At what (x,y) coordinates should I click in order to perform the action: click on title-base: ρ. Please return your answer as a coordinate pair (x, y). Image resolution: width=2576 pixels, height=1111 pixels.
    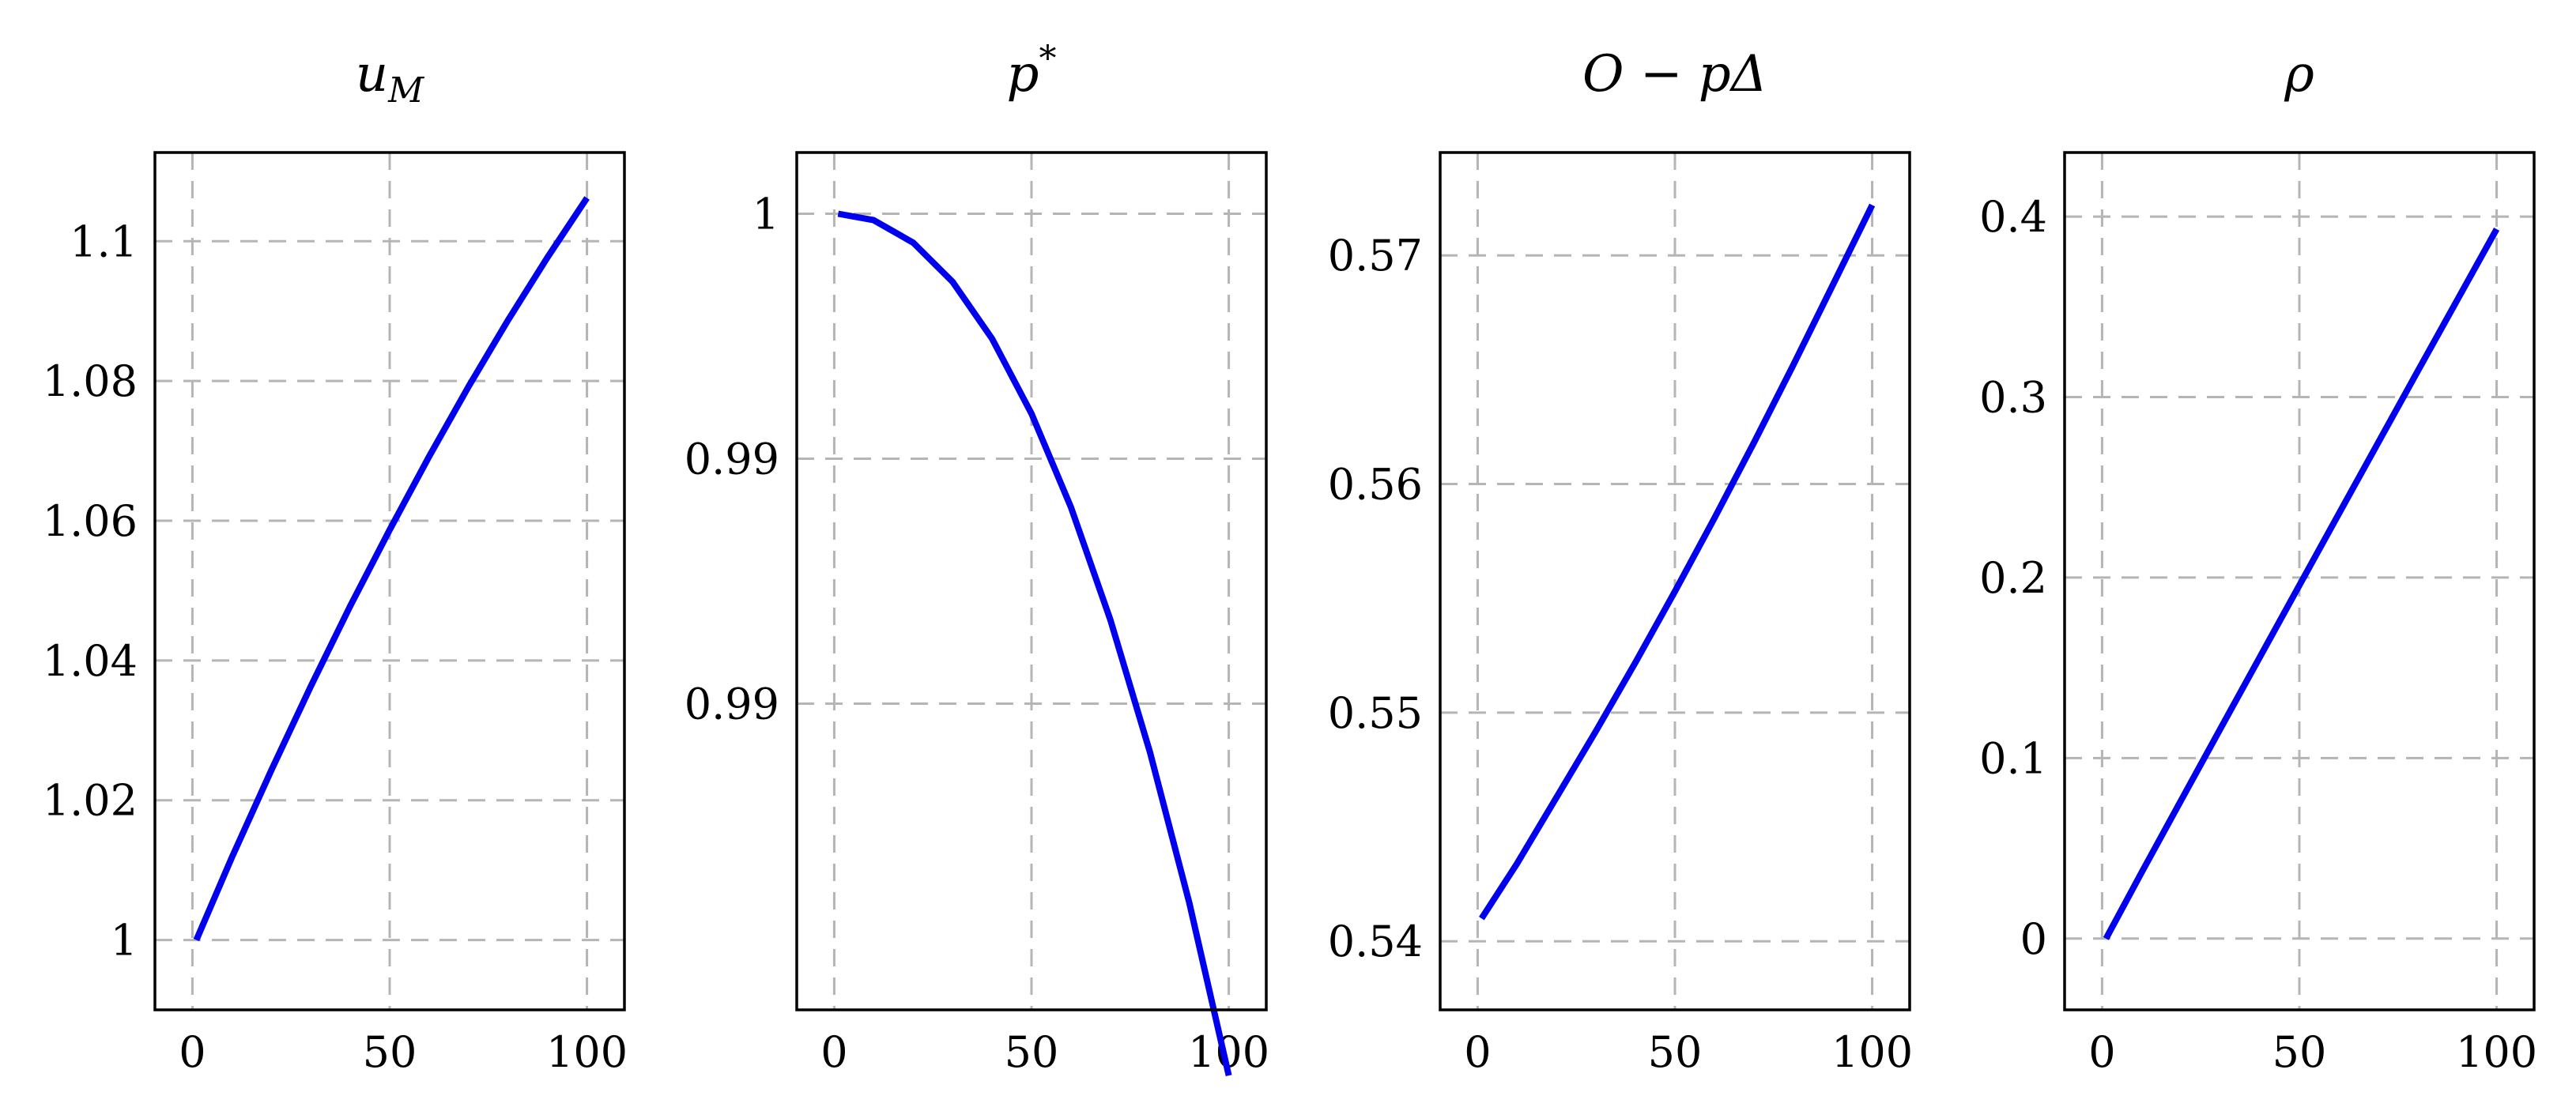
    Looking at the image, I should click on (2299, 74).